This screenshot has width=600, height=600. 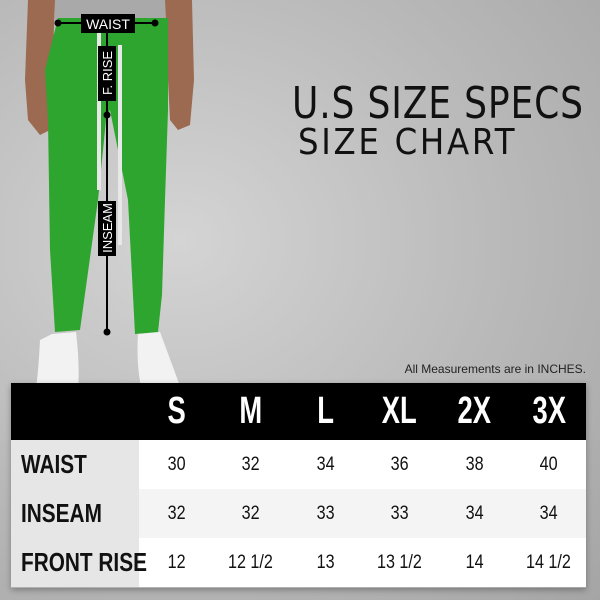 What do you see at coordinates (108, 24) in the screenshot?
I see `waist-label: WAIST` at bounding box center [108, 24].